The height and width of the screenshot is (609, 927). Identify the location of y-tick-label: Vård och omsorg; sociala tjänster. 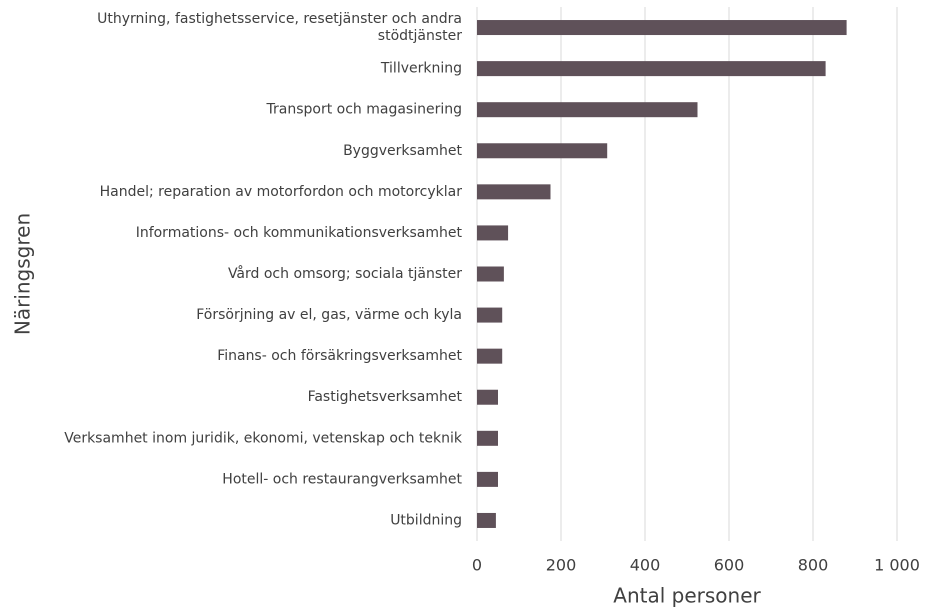
(345, 273).